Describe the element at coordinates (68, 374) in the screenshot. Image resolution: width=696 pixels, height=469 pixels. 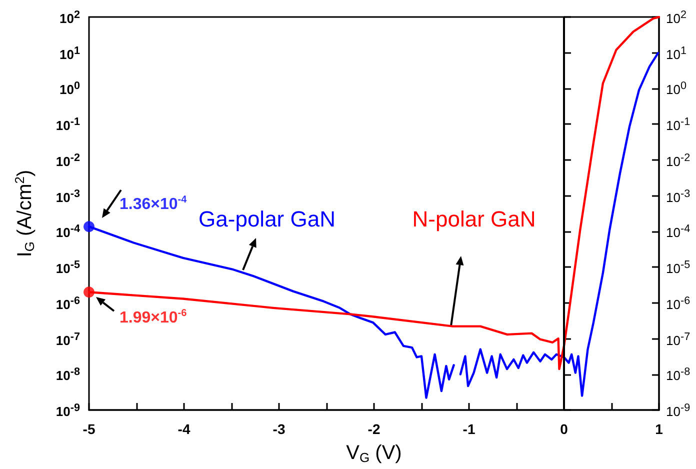
I see `y-tick-label: 10$^{-8}$` at that location.